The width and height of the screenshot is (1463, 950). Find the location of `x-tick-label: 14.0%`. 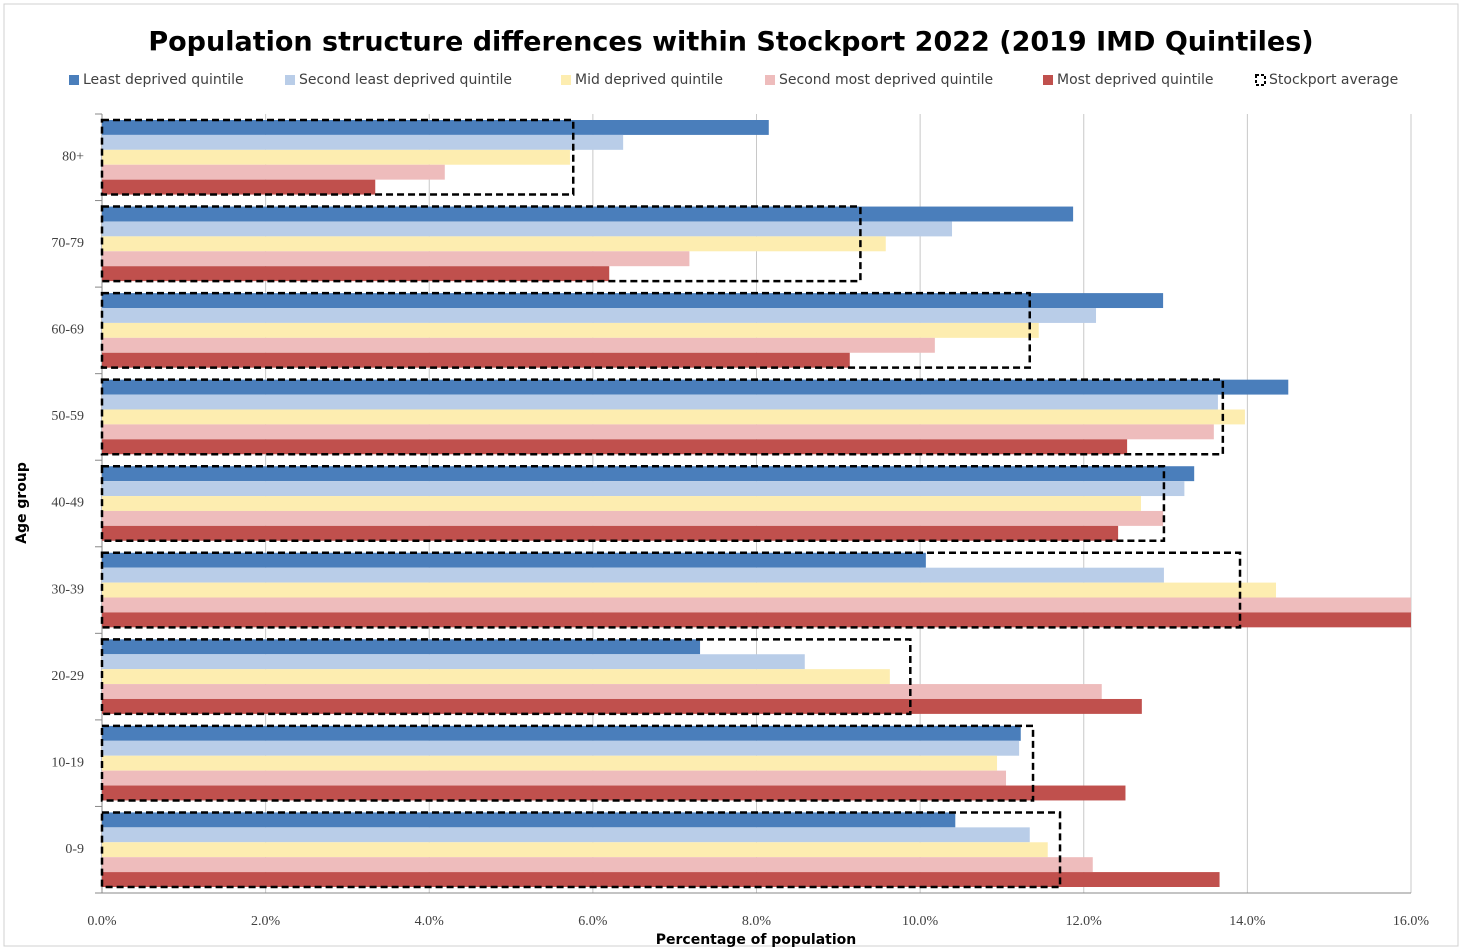

x-tick-label: 14.0% is located at coordinates (1247, 921).